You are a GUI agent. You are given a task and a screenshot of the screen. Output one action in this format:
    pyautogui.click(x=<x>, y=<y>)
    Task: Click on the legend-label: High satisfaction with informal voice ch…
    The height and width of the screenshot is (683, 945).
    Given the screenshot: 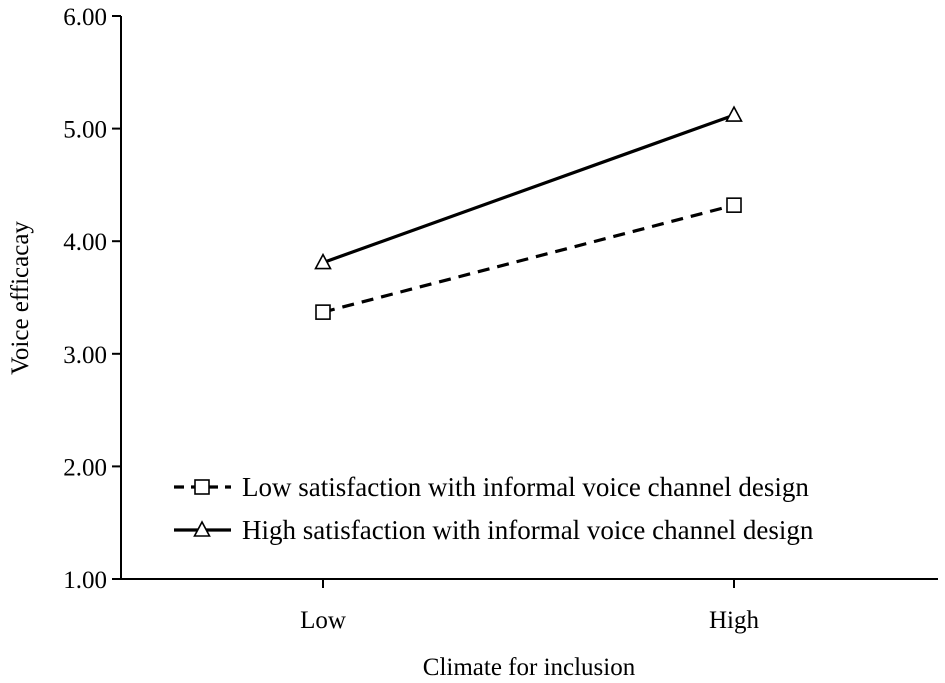 What is the action you would take?
    pyautogui.click(x=528, y=530)
    